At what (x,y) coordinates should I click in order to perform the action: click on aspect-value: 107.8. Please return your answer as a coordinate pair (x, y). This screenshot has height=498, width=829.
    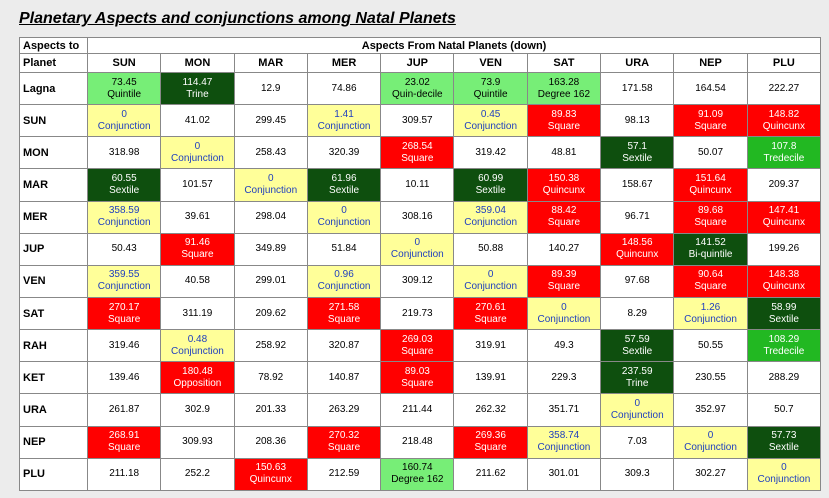
    Looking at the image, I should click on (784, 146).